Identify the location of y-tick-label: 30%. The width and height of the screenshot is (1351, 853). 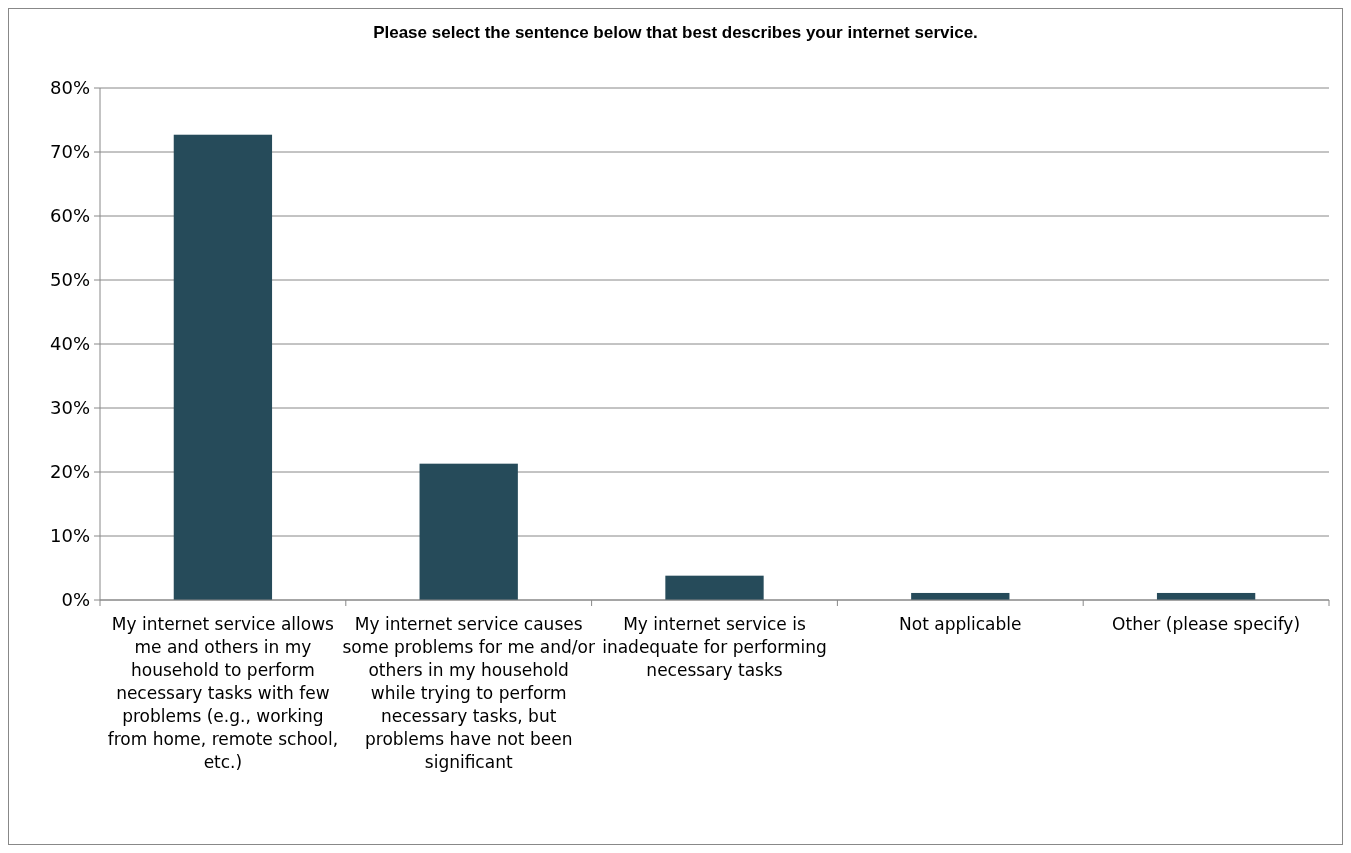
(69, 408).